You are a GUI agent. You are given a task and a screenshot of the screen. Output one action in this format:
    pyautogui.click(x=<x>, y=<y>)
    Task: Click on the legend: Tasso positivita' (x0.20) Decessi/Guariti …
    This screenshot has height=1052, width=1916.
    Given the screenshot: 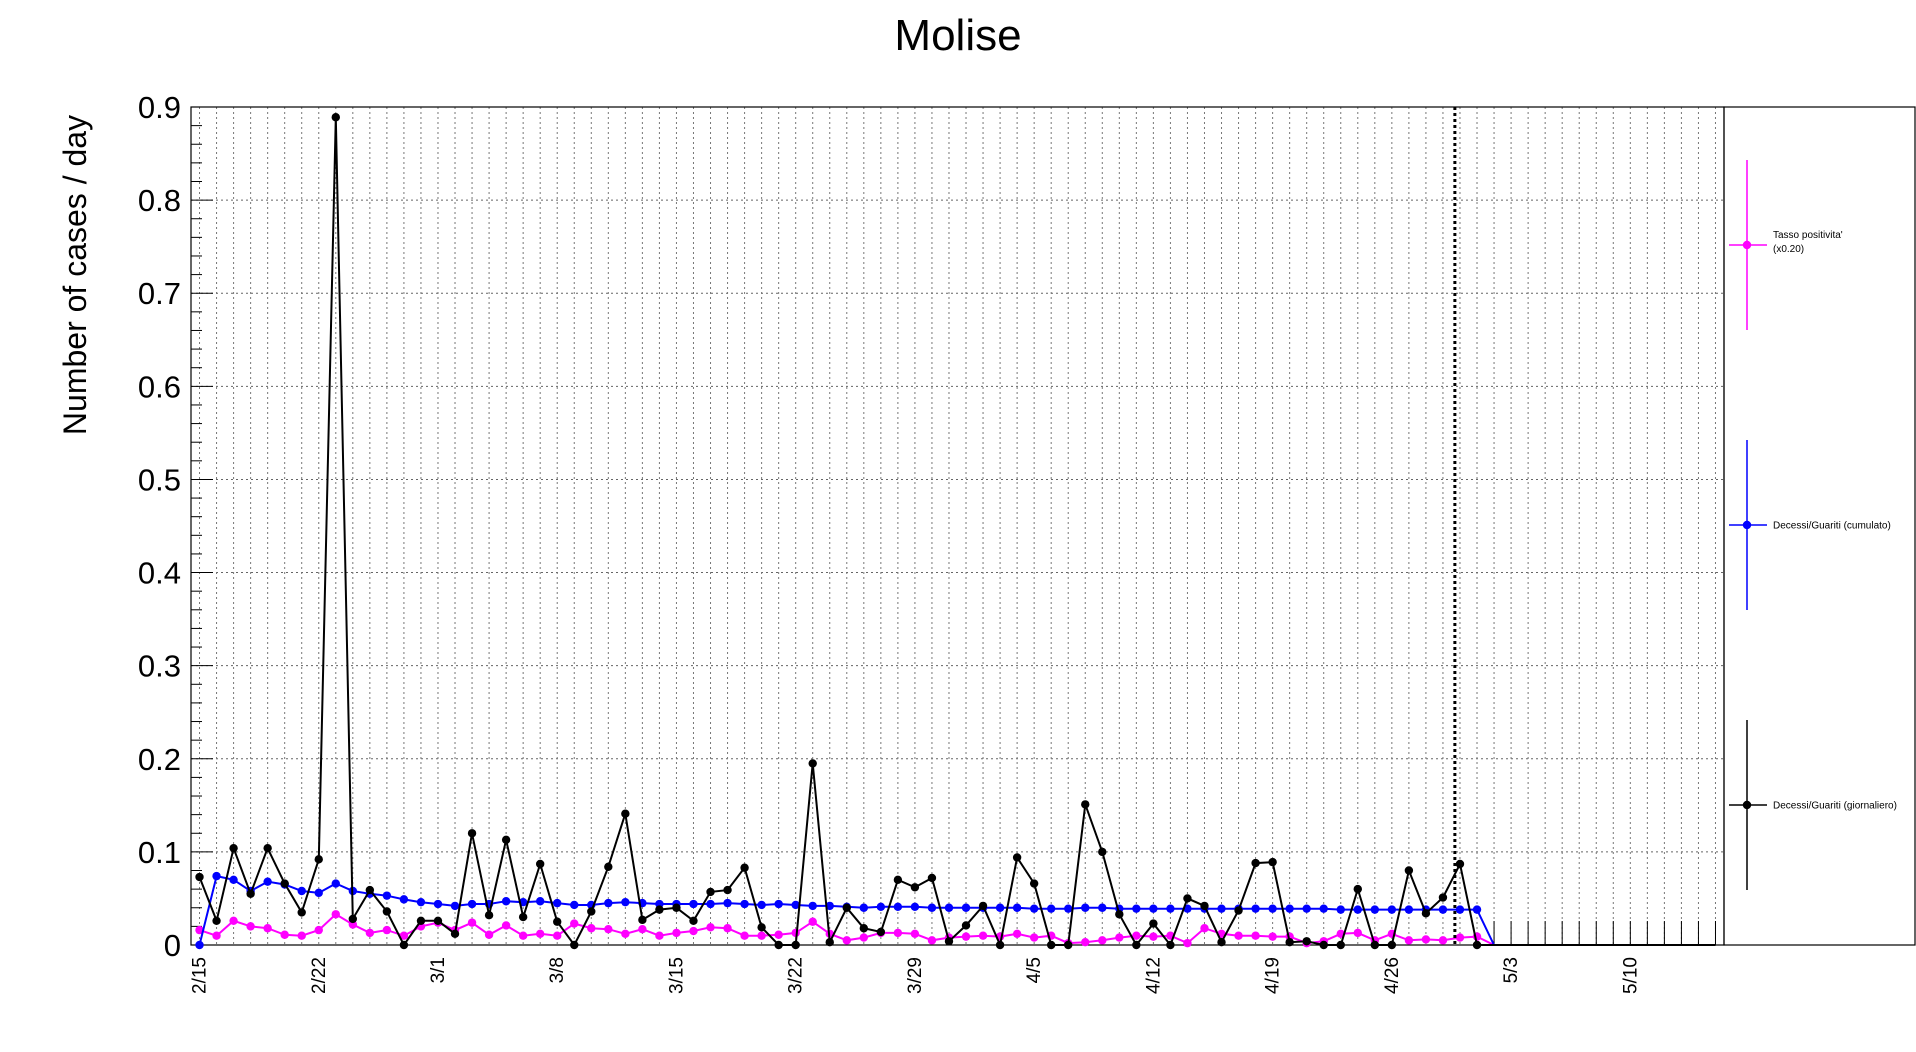 What is the action you would take?
    pyautogui.click(x=1813, y=525)
    